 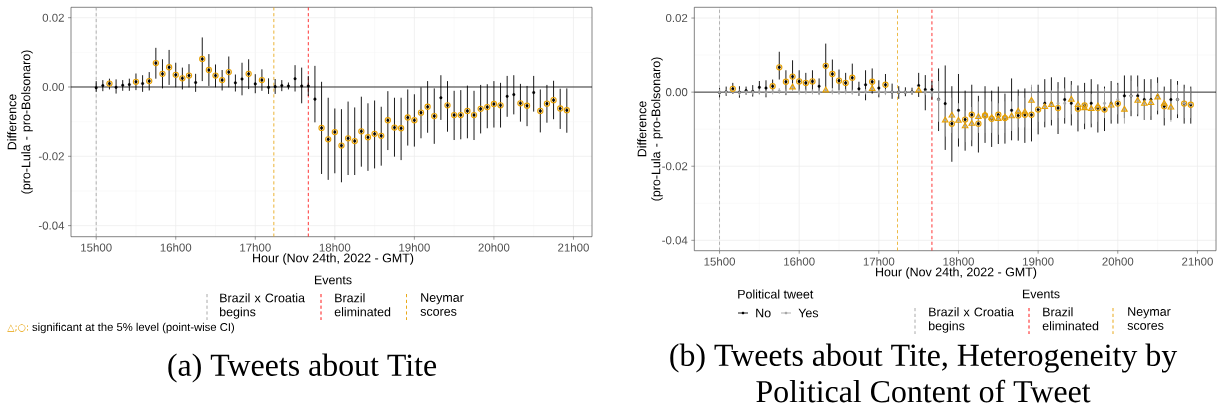 What do you see at coordinates (763, 313) in the screenshot?
I see `legend-label: No` at bounding box center [763, 313].